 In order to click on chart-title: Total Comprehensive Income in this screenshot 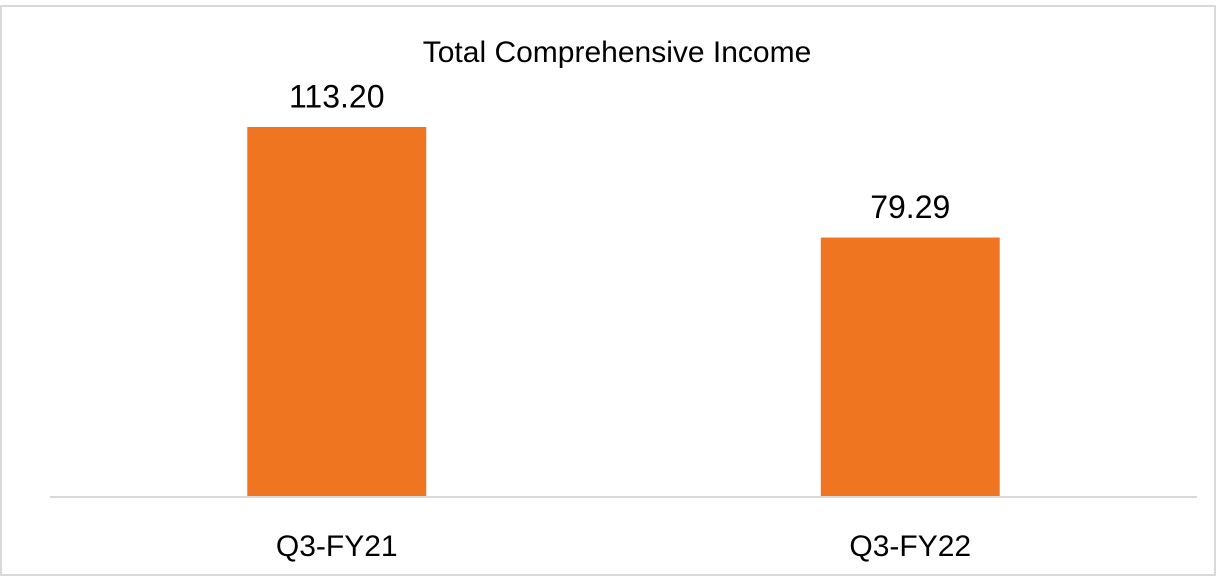, I will do `click(617, 52)`.